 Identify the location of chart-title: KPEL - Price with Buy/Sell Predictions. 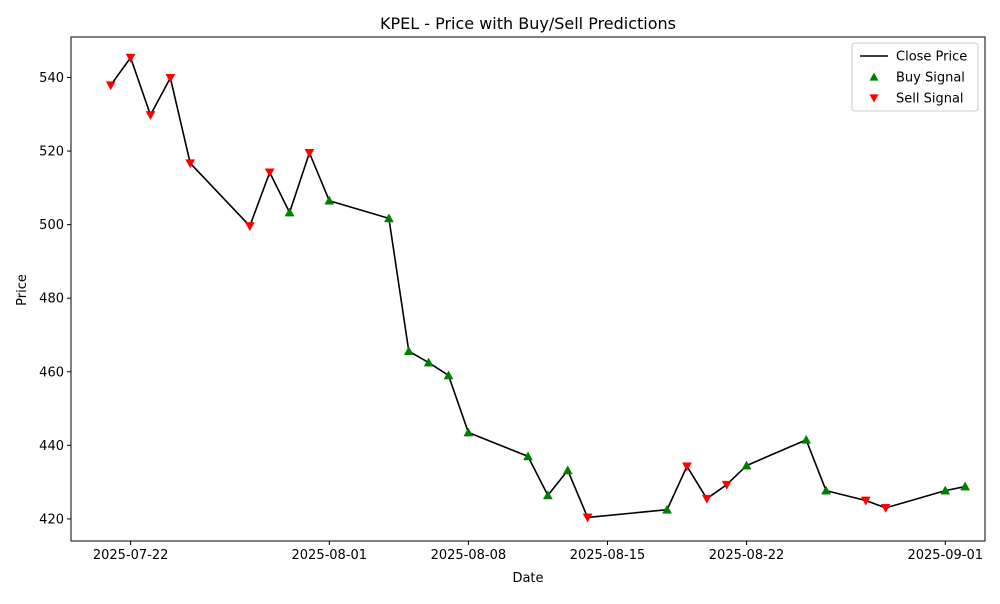
(528, 23).